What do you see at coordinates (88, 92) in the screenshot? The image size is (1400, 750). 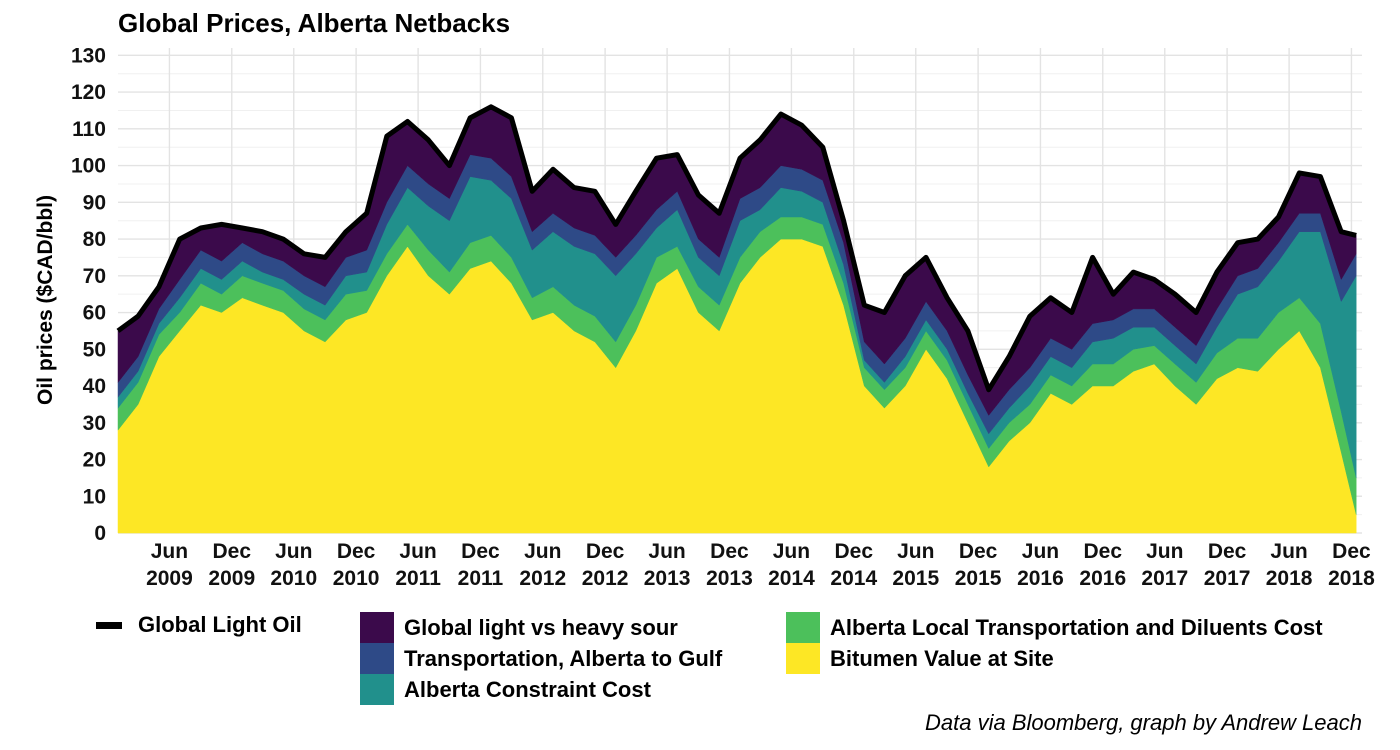 I see `y-tick-label: 120` at bounding box center [88, 92].